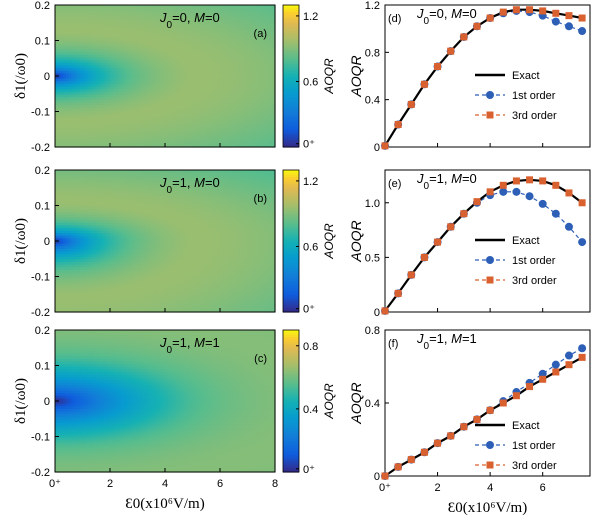 This screenshot has width=595, height=523. I want to click on colorbar-cell, so click(291, 18).